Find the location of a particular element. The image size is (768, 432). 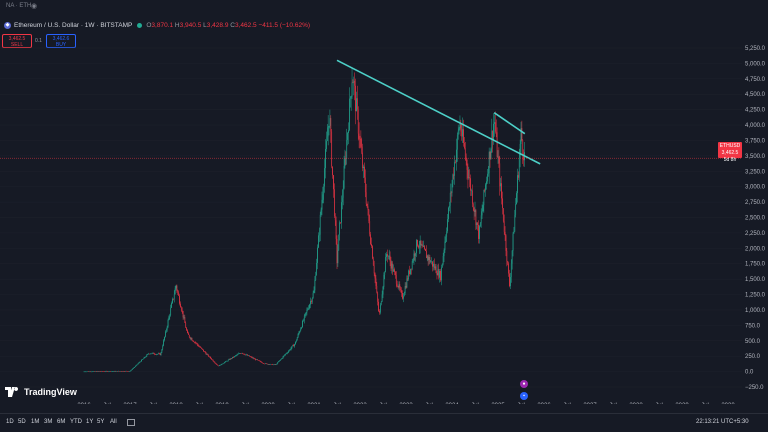

range-5d: 5D is located at coordinates (22, 422).